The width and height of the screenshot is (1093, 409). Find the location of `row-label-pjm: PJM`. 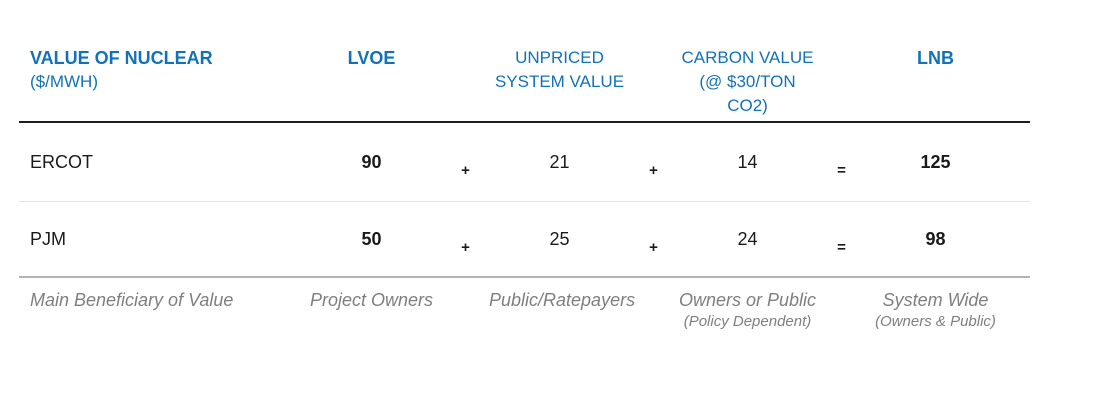

row-label-pjm: PJM is located at coordinates (48, 238).